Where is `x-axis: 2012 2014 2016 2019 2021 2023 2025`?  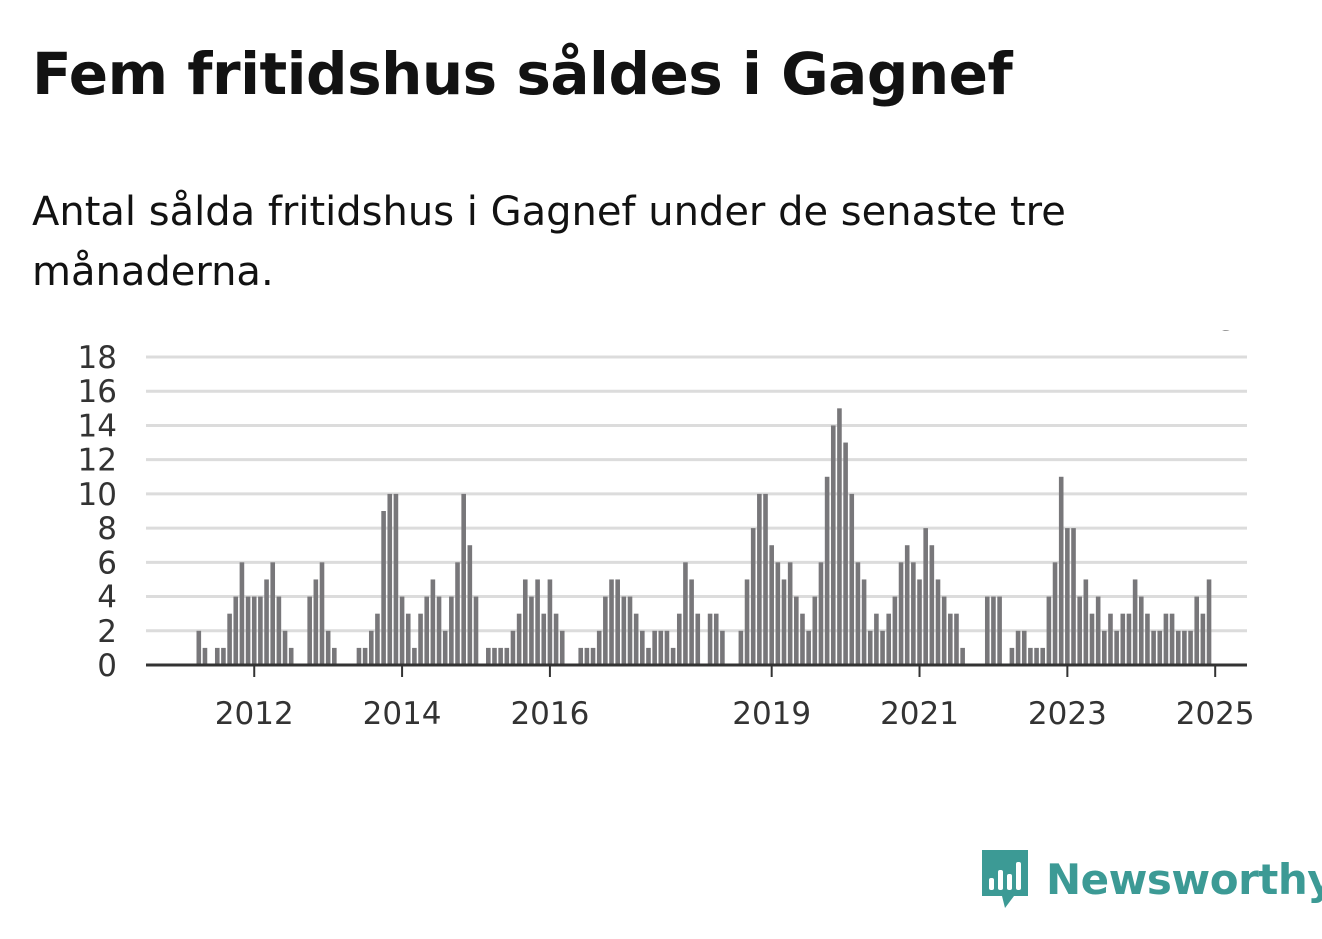 x-axis: 2012 2014 2016 2019 2021 2023 2025 is located at coordinates (700, 697).